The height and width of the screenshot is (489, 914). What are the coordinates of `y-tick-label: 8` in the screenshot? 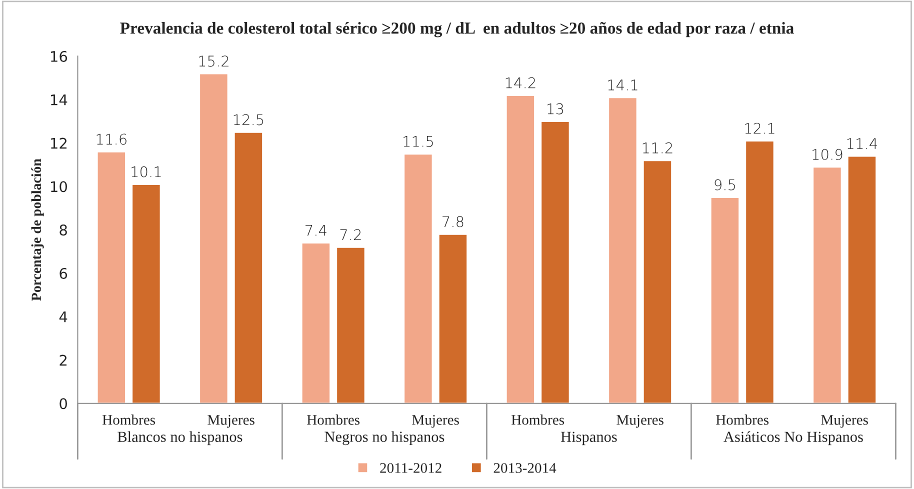 It's located at (63, 230).